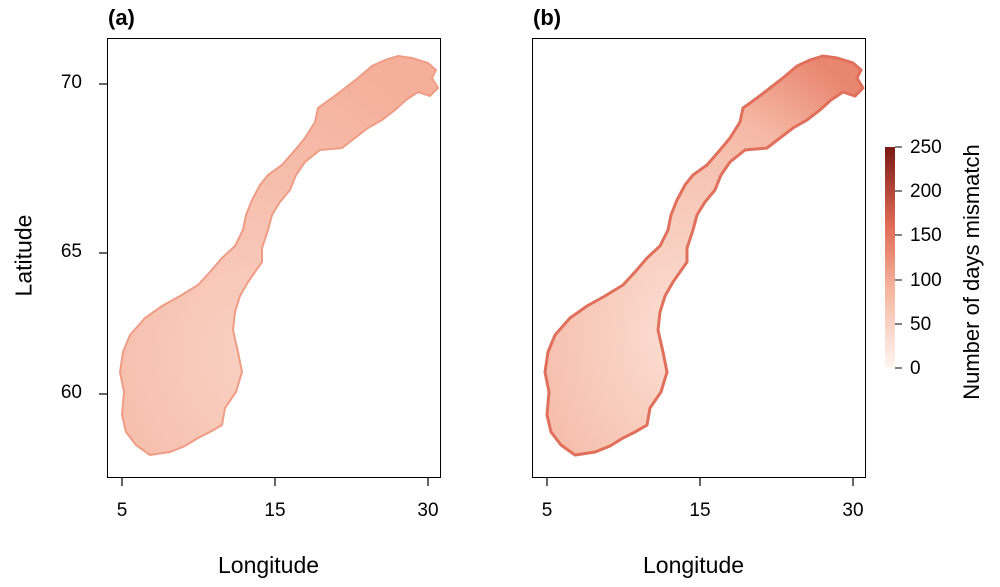  What do you see at coordinates (121, 17) in the screenshot?
I see `panel-a-tag: (a)` at bounding box center [121, 17].